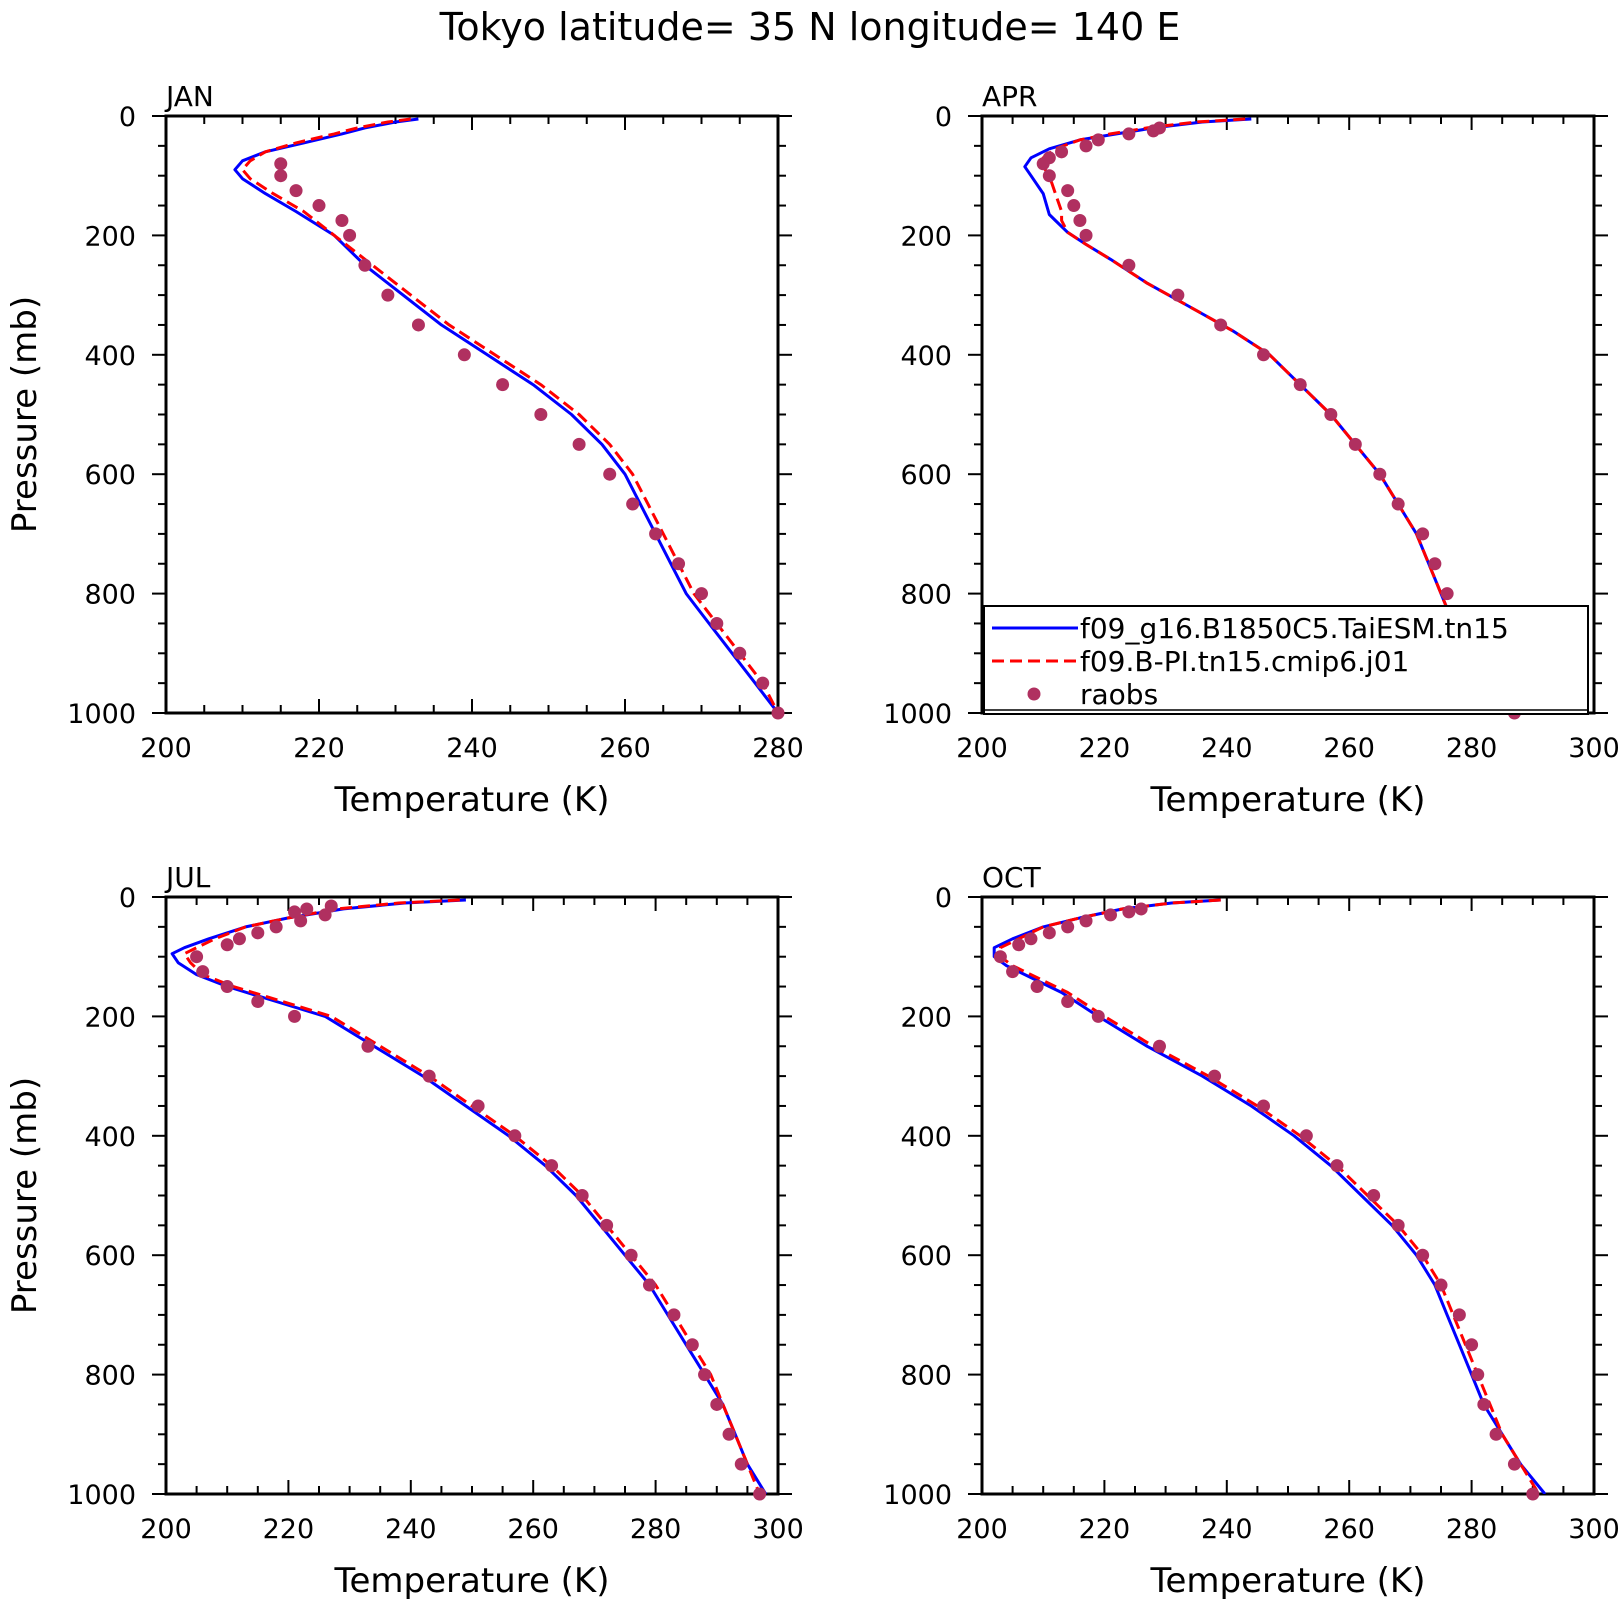  I want to click on series-line-model1, so click(1269, 1196).